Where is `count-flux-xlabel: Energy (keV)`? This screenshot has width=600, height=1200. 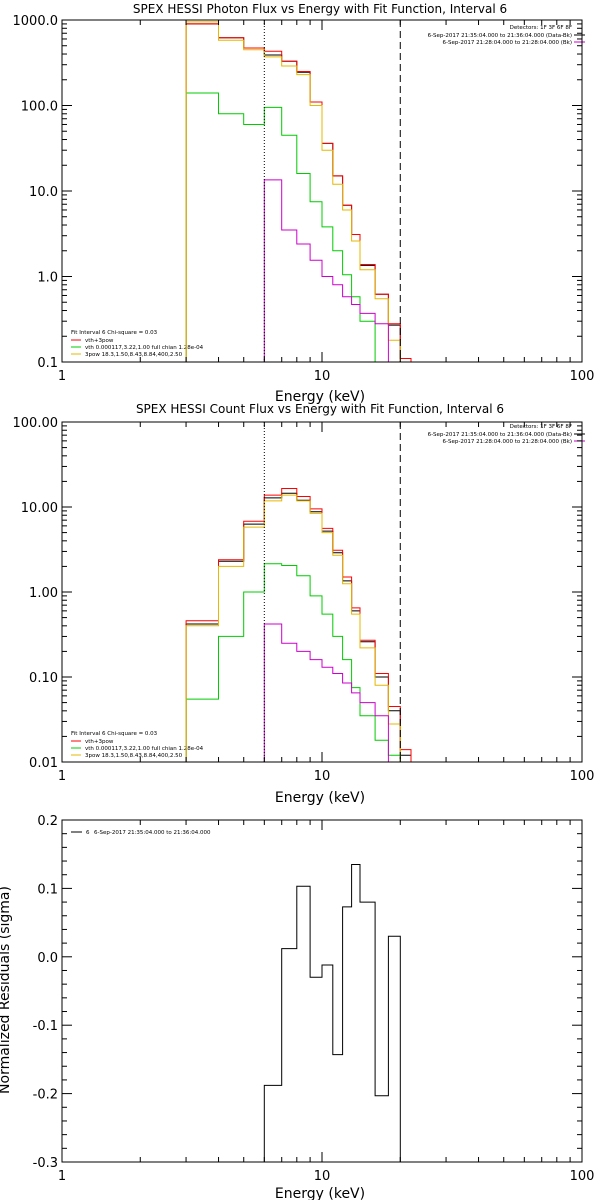 count-flux-xlabel: Energy (keV) is located at coordinates (320, 798).